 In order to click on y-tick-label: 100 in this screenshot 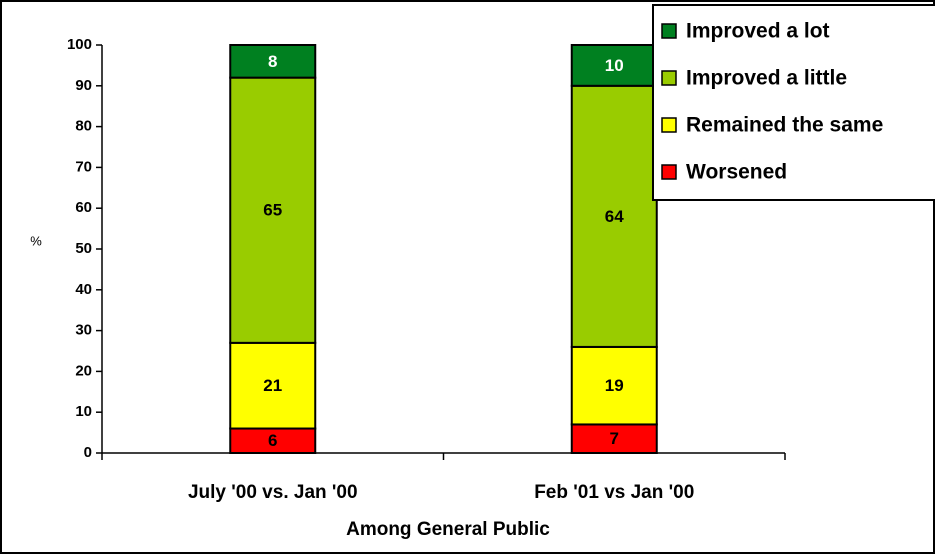, I will do `click(79, 44)`.